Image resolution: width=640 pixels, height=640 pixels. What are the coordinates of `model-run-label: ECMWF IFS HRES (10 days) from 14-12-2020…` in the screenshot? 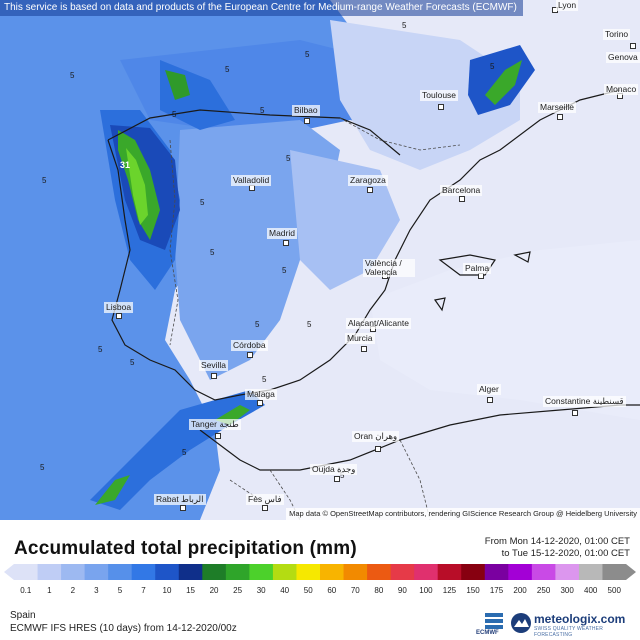 It's located at (123, 628).